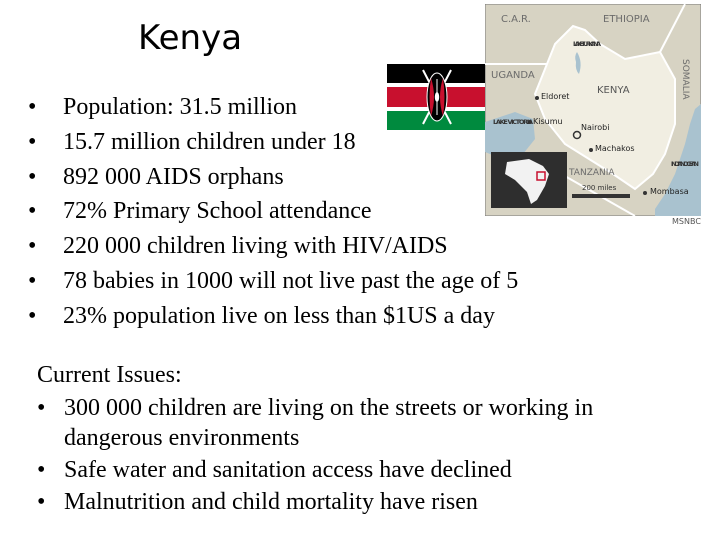 The width and height of the screenshot is (720, 540). What do you see at coordinates (513, 122) in the screenshot?
I see `map-label-lake-victoria: LAKE VICTORIA` at bounding box center [513, 122].